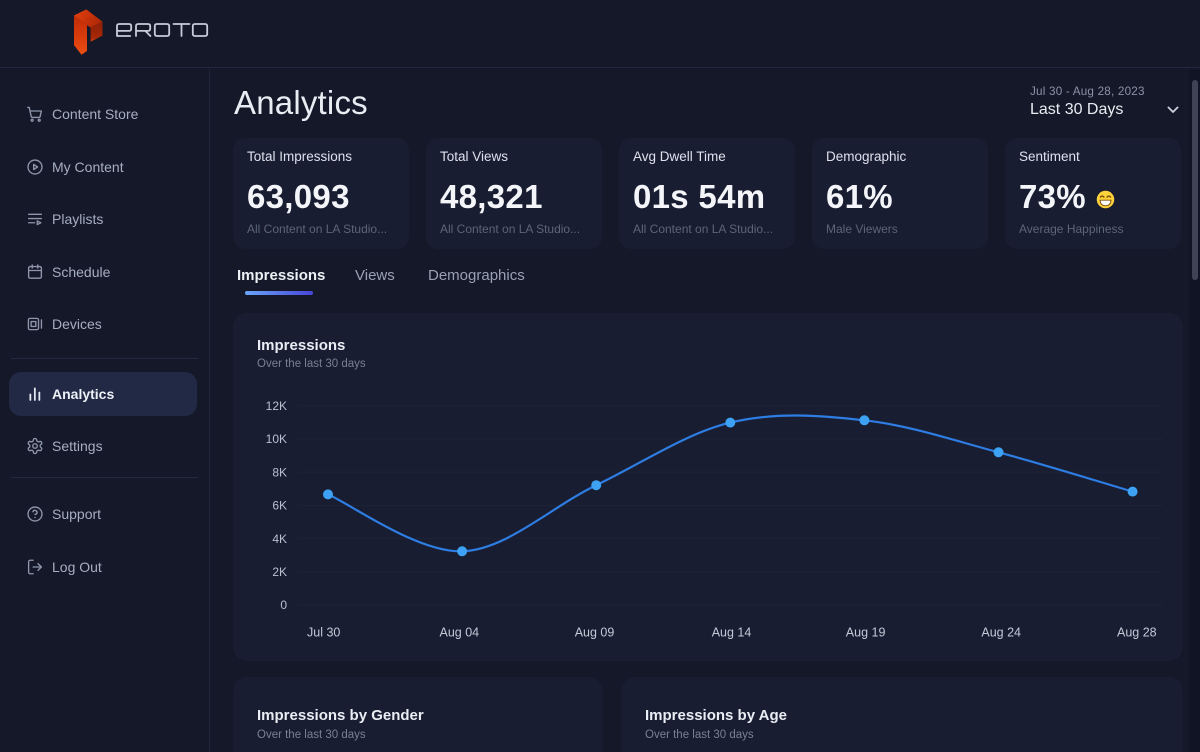  What do you see at coordinates (276, 406) in the screenshot?
I see `svg-text: 12K` at bounding box center [276, 406].